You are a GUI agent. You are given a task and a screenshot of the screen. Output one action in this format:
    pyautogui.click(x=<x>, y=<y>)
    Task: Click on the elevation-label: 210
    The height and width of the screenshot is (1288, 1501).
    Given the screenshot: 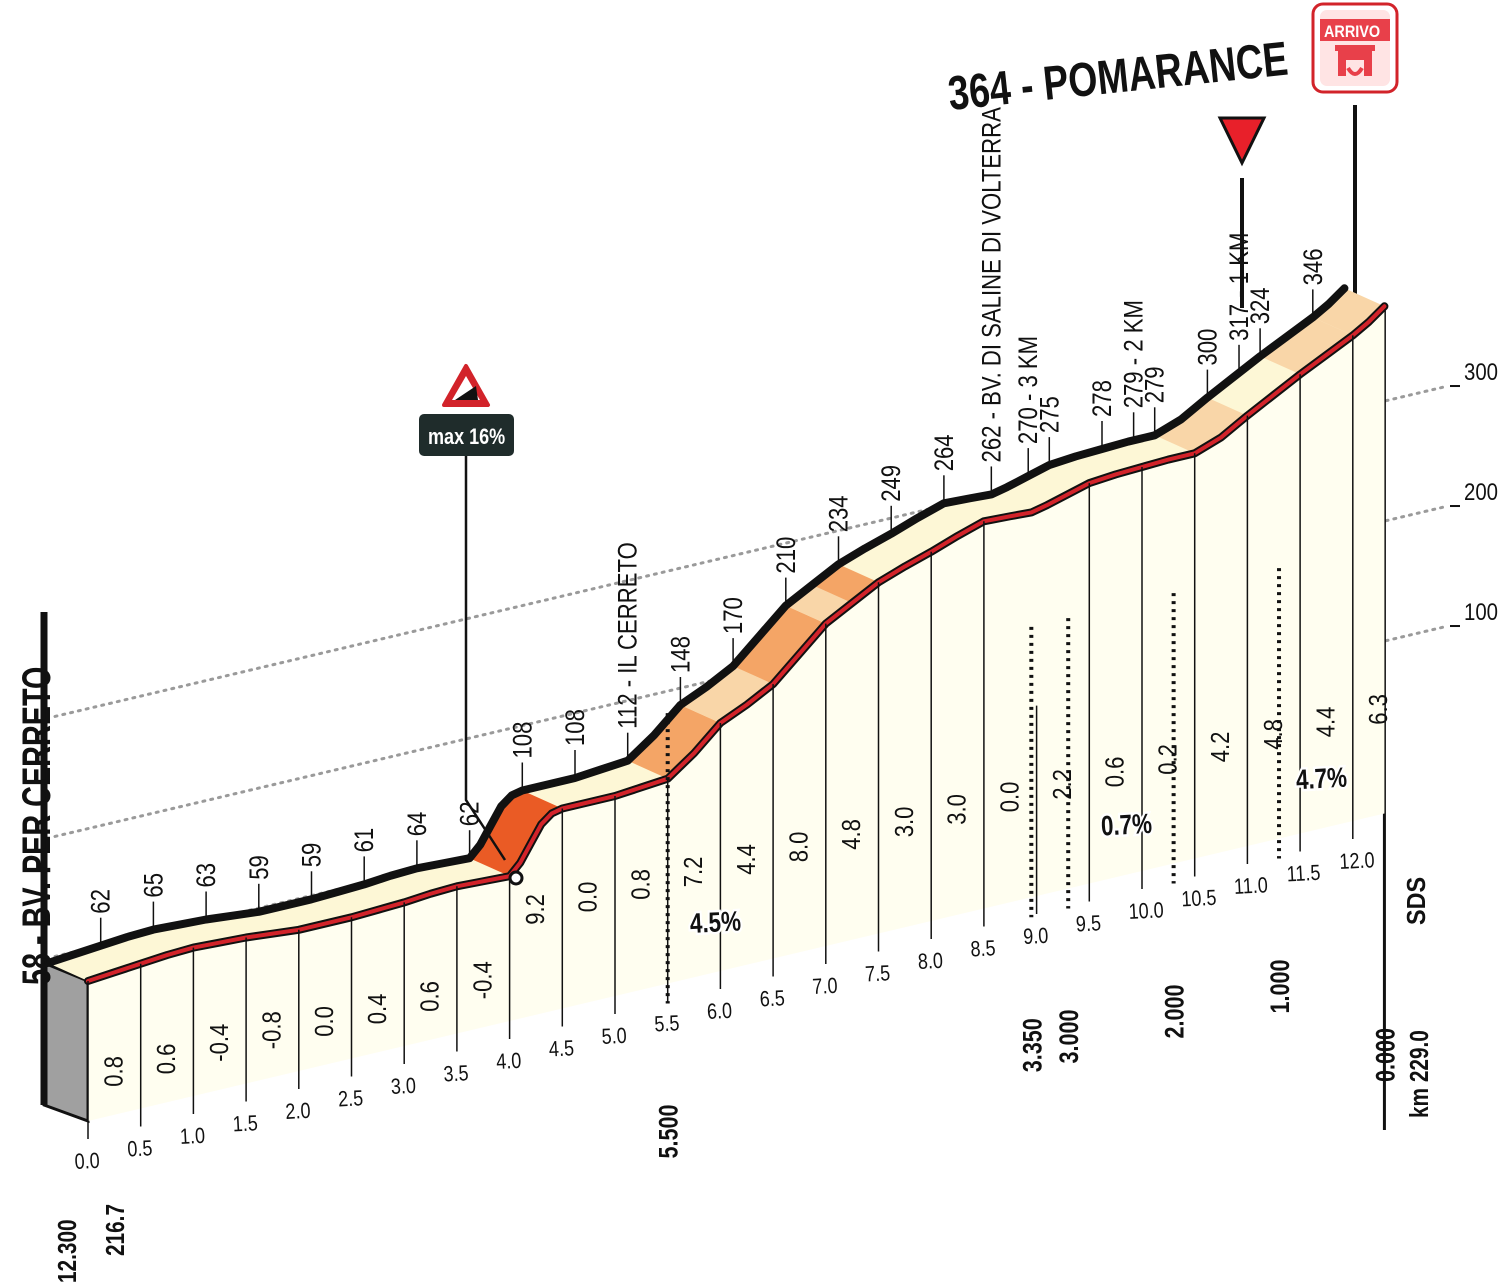 What is the action you would take?
    pyautogui.click(x=787, y=555)
    